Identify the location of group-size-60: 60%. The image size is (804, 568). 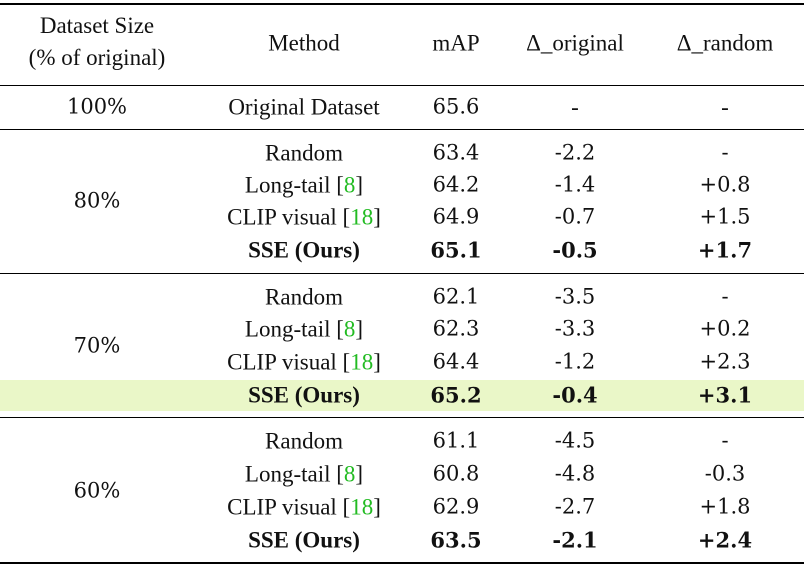
(97, 490).